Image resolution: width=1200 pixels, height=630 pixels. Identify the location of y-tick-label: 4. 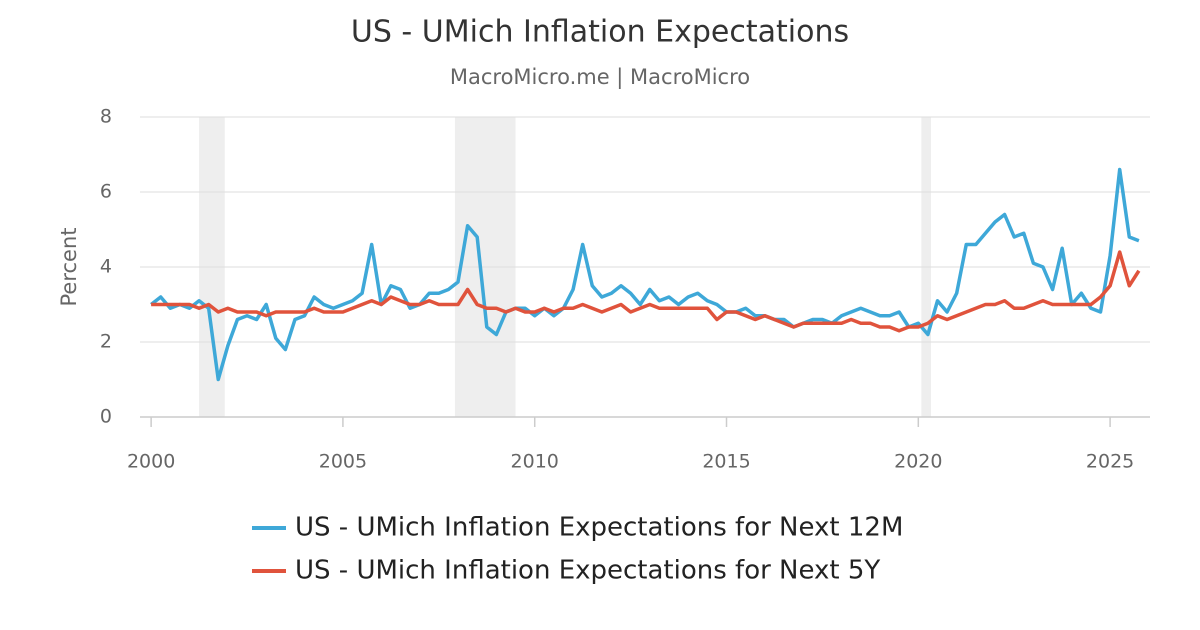
(106, 267).